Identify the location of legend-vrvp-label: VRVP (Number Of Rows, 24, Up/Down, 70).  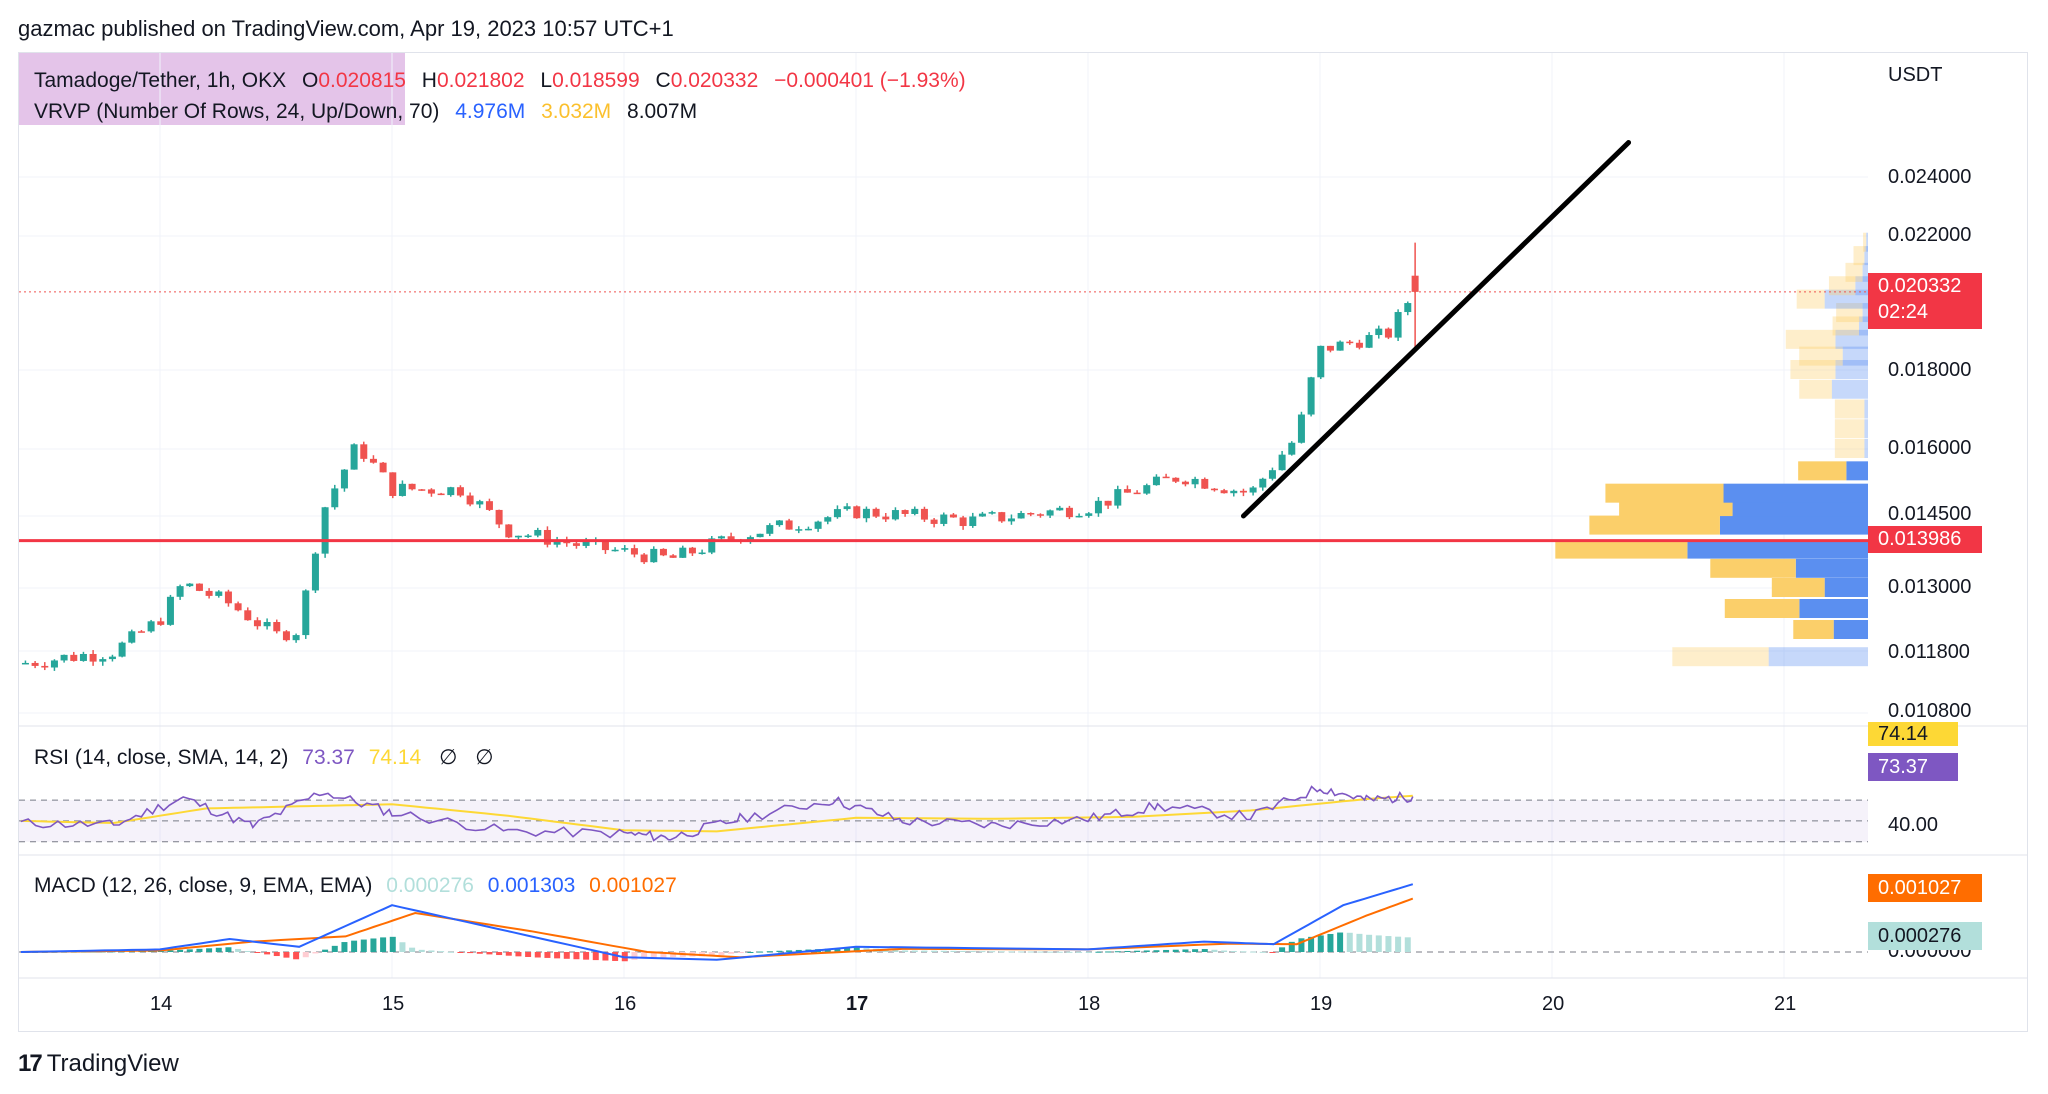
(237, 111).